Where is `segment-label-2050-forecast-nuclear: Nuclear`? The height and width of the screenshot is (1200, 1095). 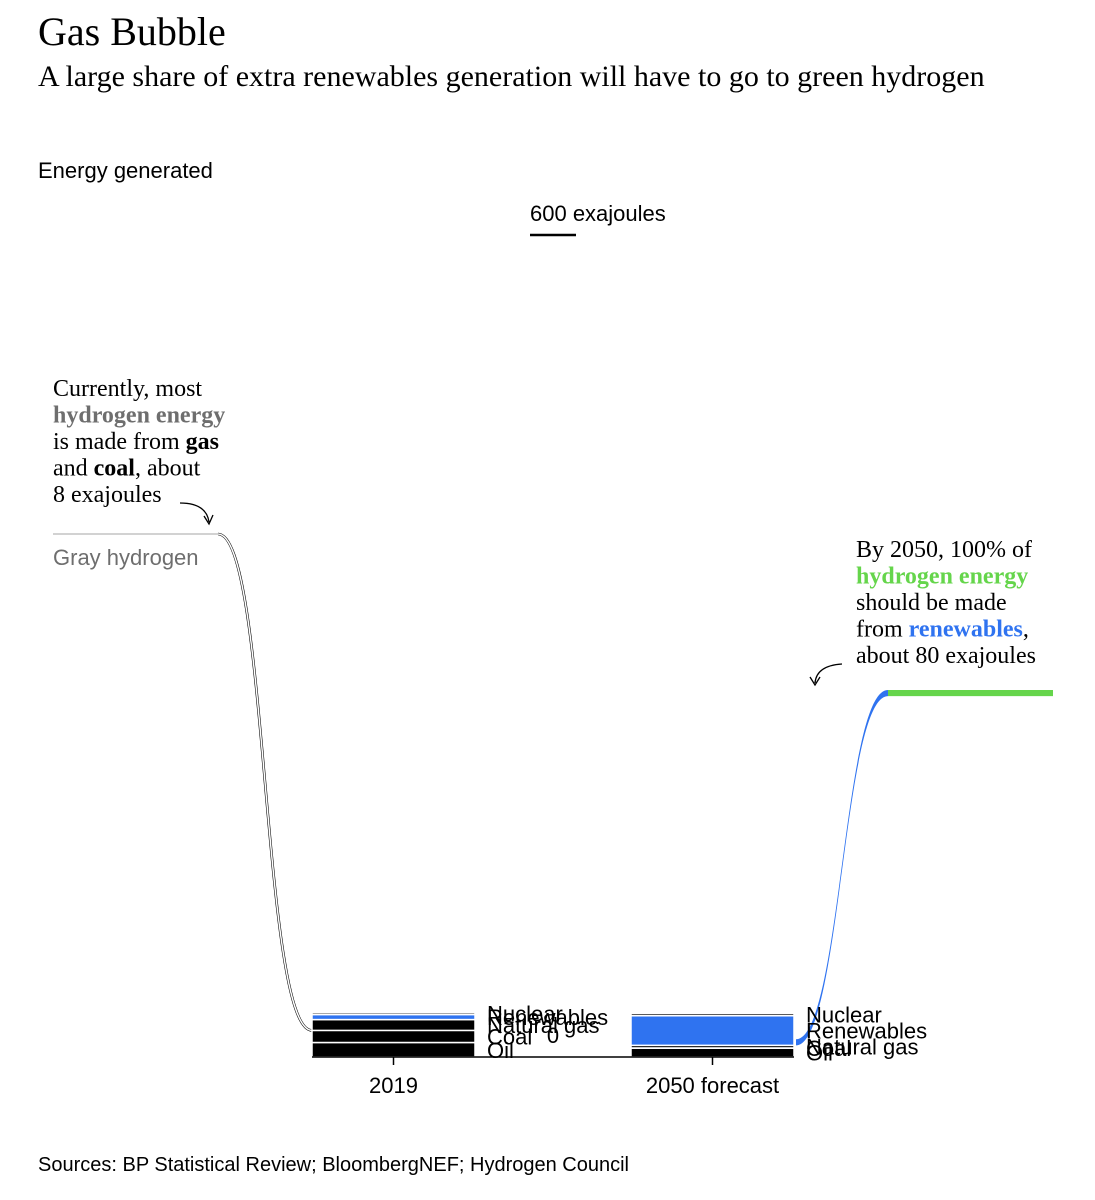
segment-label-2050-forecast-nuclear: Nuclear is located at coordinates (844, 1015).